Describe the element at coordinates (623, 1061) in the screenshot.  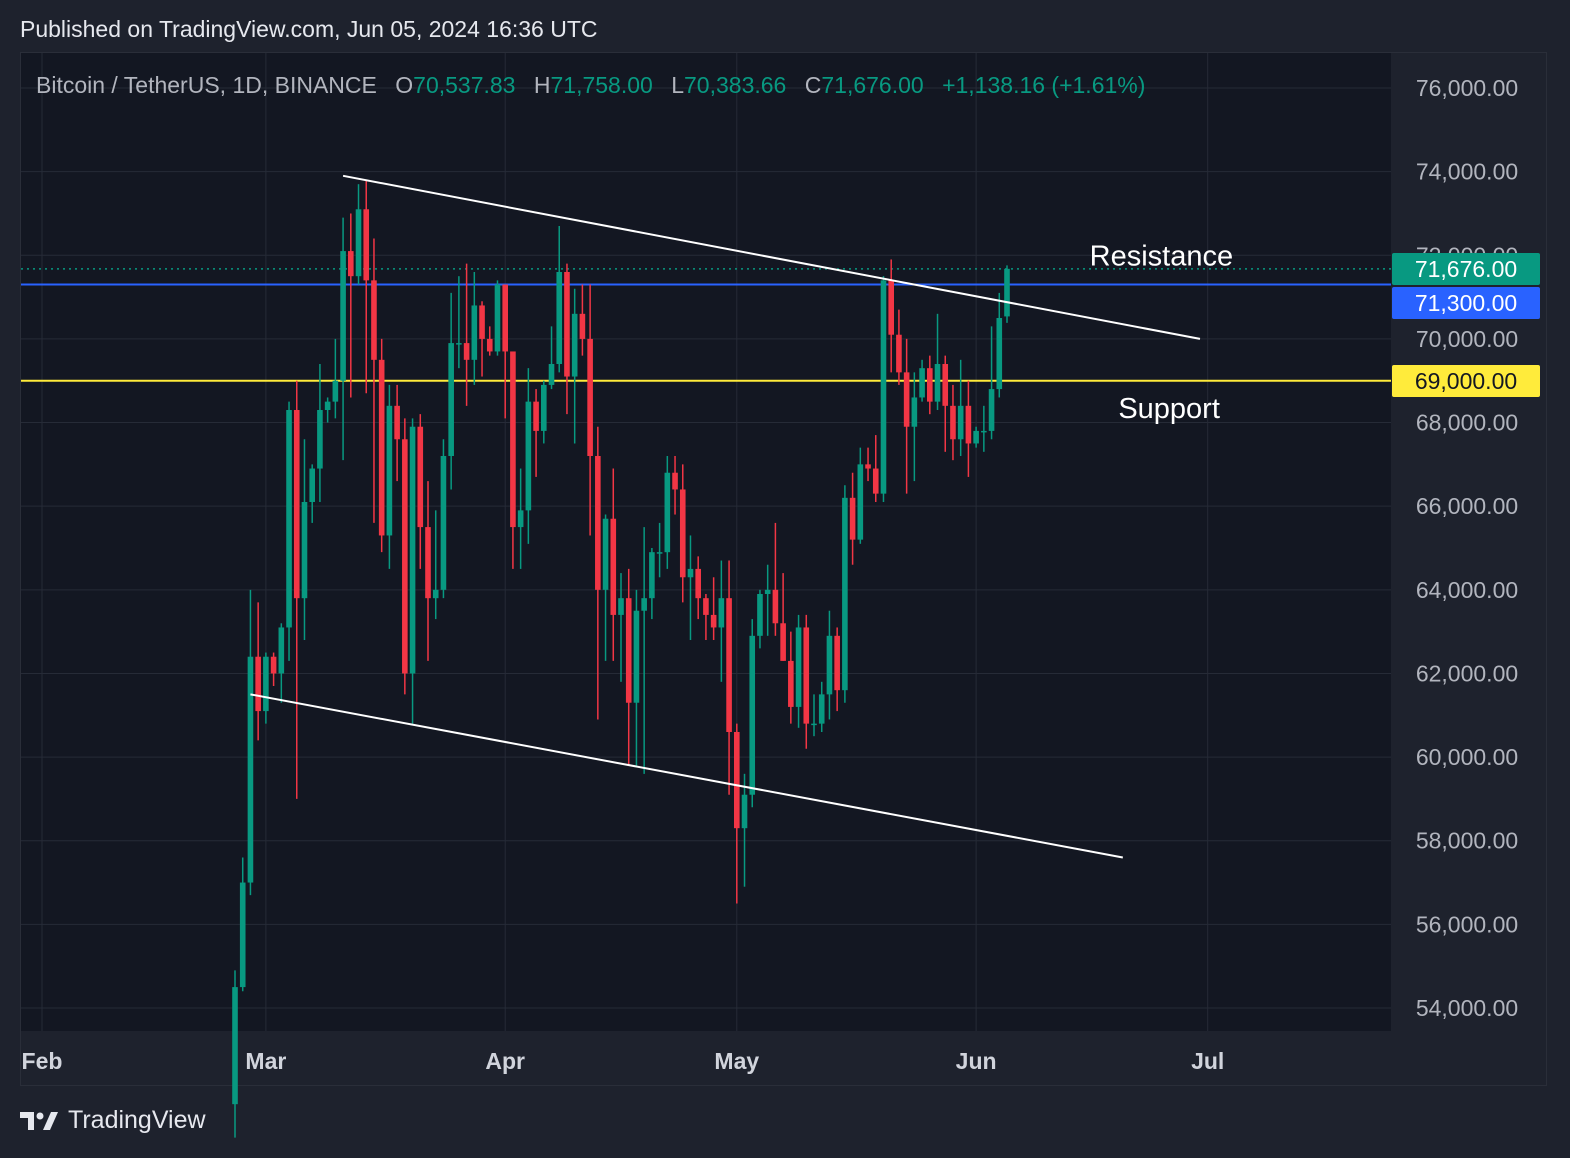
I see `time-axis: Feb Mar Apr May Jun Jul` at that location.